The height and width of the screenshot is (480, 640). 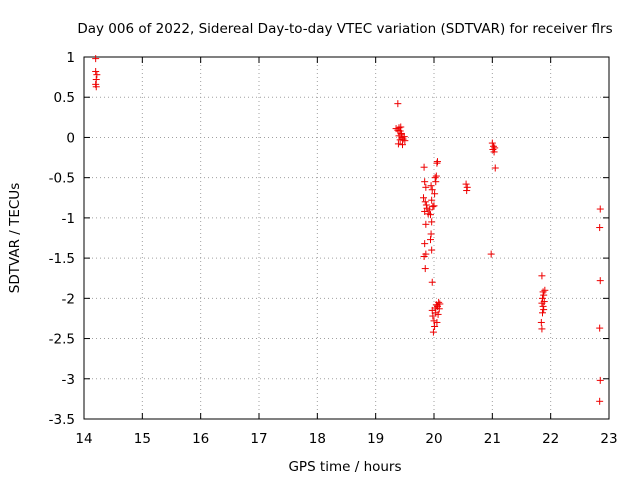 I want to click on y-axis-label: SDTVAR / TECUs, so click(x=15, y=238).